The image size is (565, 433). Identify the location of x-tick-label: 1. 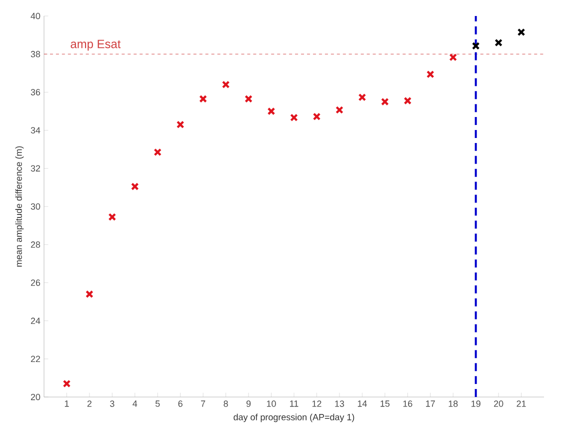
(66, 403).